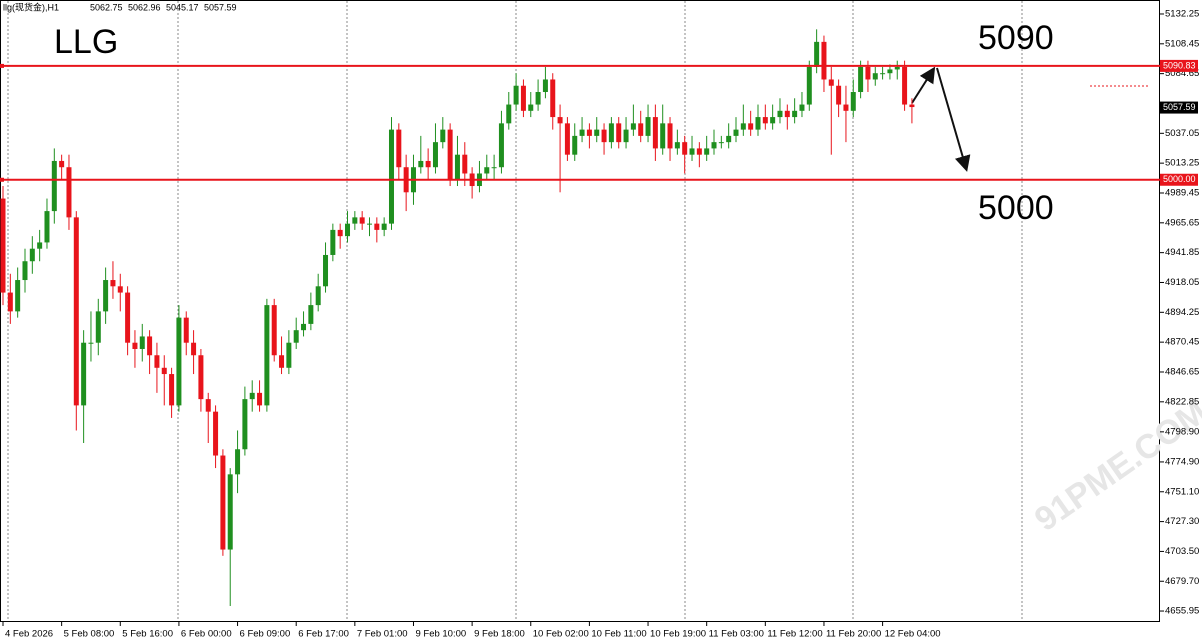 This screenshot has height=642, width=1202. What do you see at coordinates (1182, 371) in the screenshot?
I see `y-tick-label: 4846.65` at bounding box center [1182, 371].